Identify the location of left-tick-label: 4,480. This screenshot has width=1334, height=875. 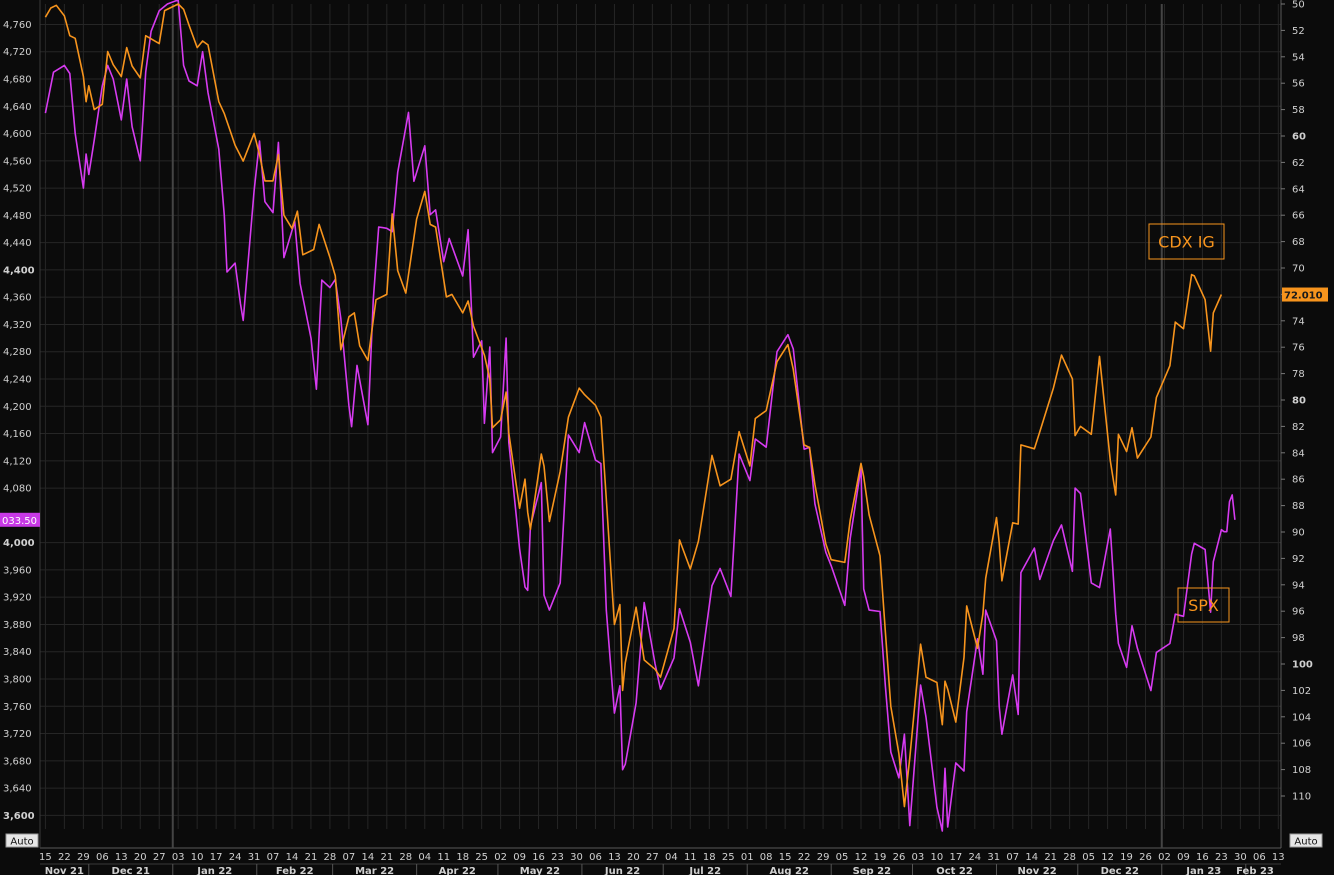
(17, 216).